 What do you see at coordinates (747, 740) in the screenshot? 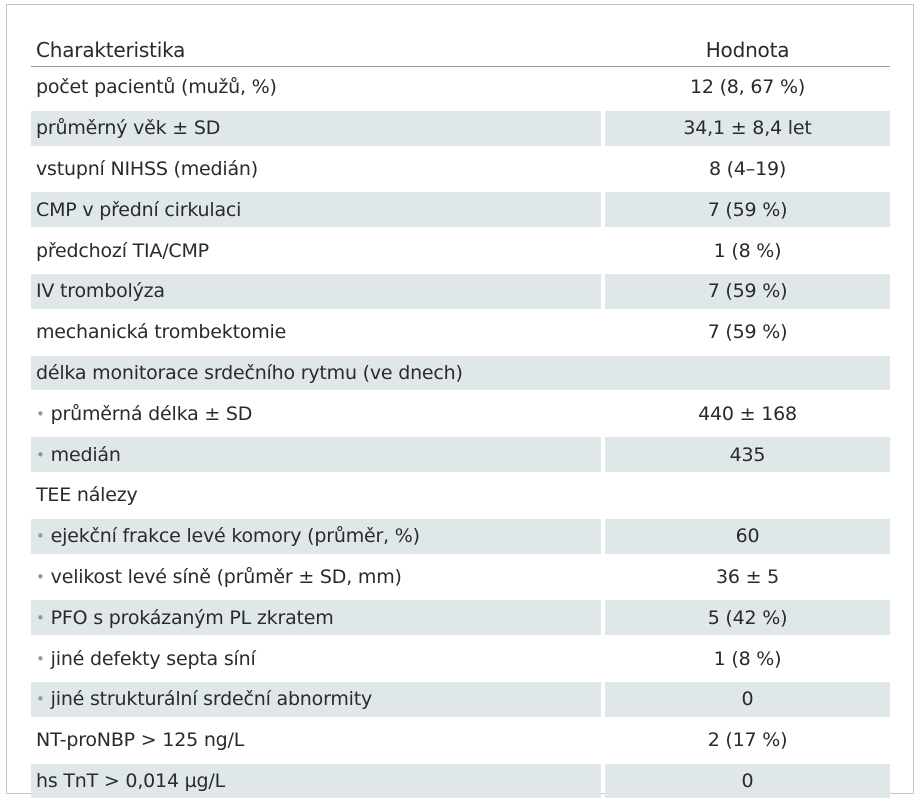
I see `row-value: 2 (17 %)` at bounding box center [747, 740].